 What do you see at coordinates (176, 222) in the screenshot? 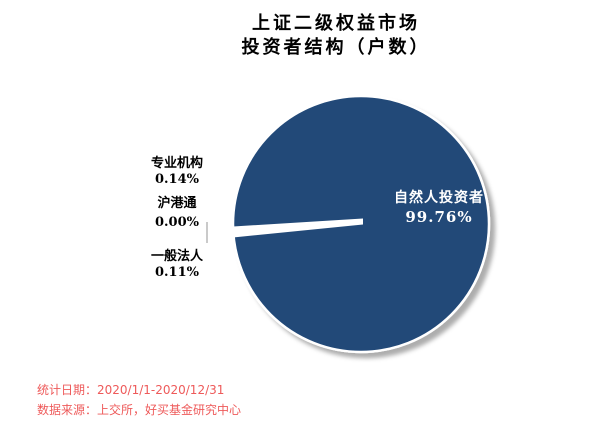
I see `label-hk-connect-value: 0.00%` at bounding box center [176, 222].